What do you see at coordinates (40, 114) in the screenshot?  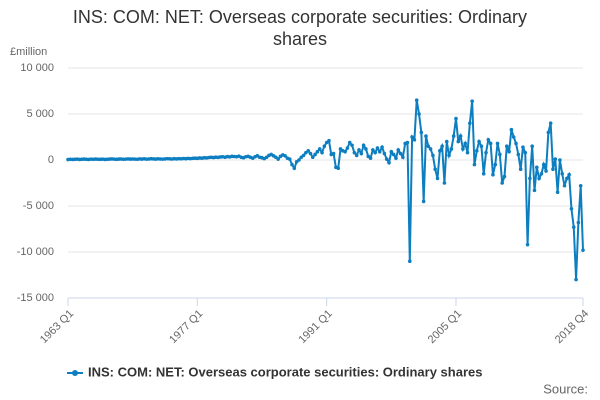 I see `y-tick-label: 5 000` at bounding box center [40, 114].